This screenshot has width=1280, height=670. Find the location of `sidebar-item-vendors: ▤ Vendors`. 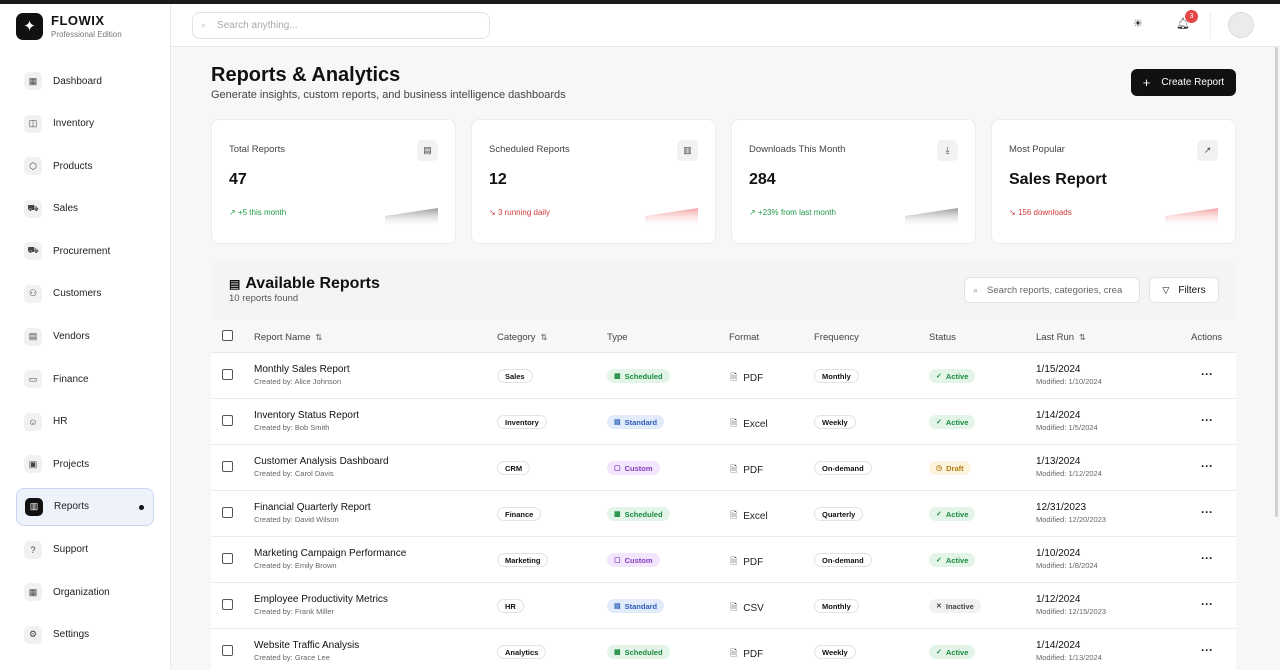

sidebar-item-vendors: ▤ Vendors is located at coordinates (85, 337).